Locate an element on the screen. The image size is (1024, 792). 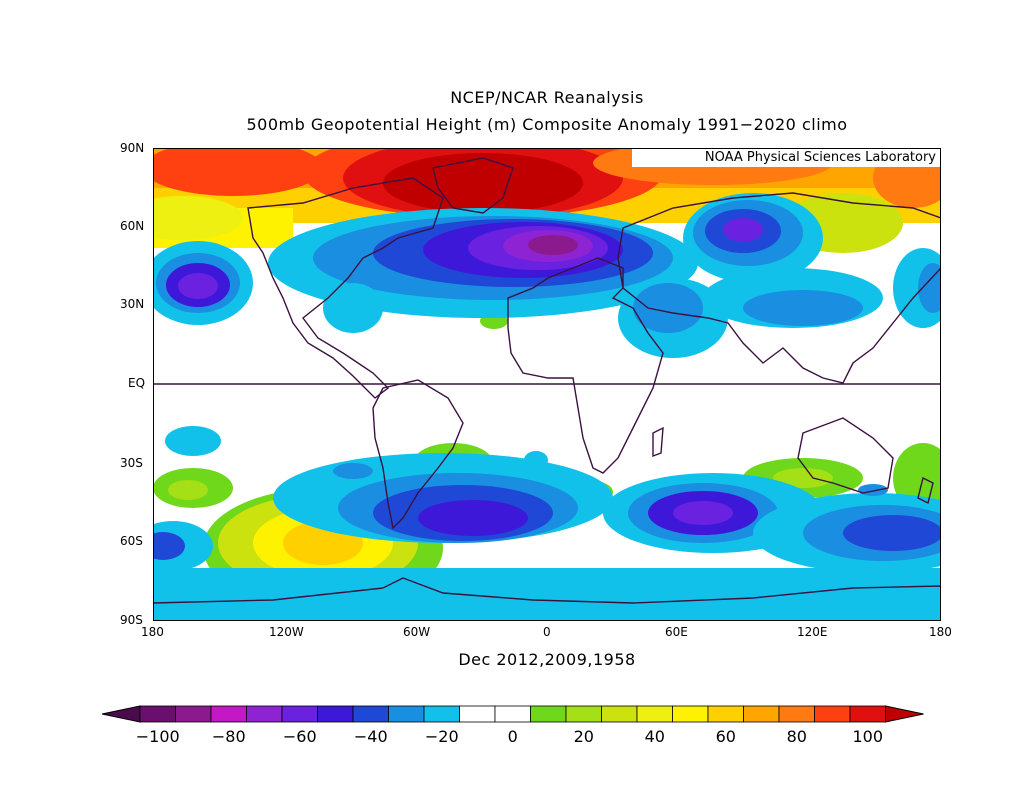
colorbar-low-arrow is located at coordinates (121, 714).